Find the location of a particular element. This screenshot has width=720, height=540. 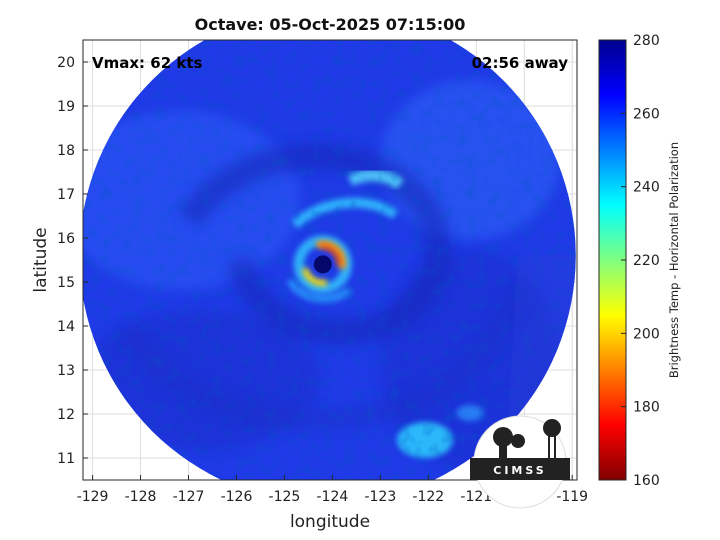

x-tick-label: -124 is located at coordinates (333, 497).